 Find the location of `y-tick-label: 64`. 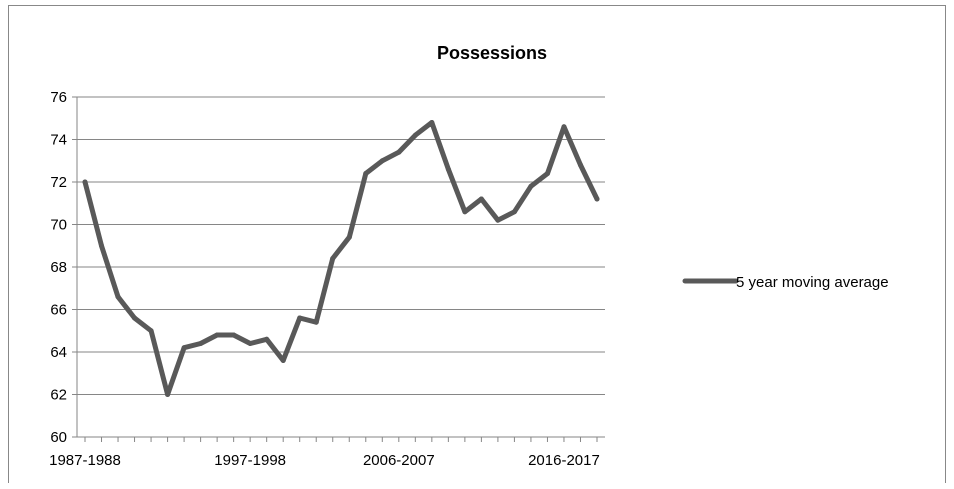

y-tick-label: 64 is located at coordinates (58, 352).